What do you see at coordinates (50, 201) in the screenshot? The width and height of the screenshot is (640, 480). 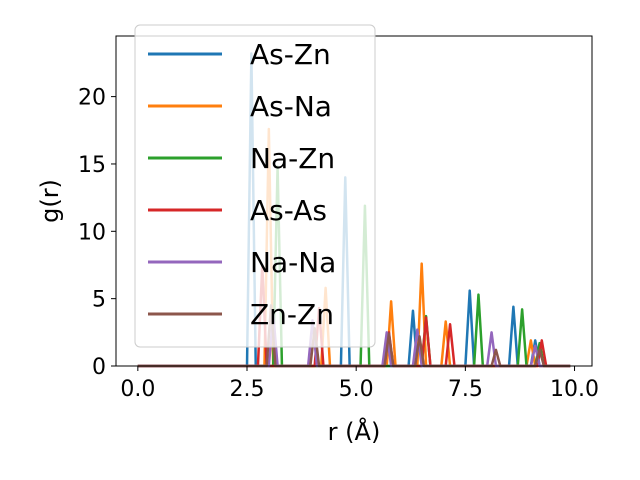 I see `y-axis-label: g(r)` at bounding box center [50, 201].